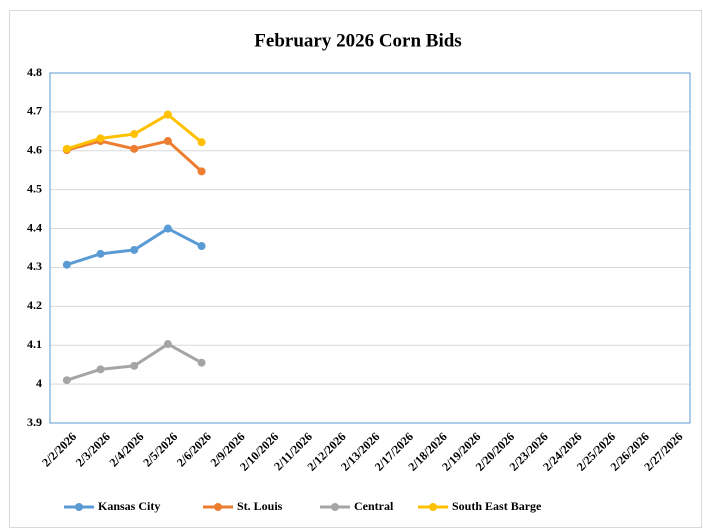  I want to click on y-tick-label: 4.5, so click(34, 188).